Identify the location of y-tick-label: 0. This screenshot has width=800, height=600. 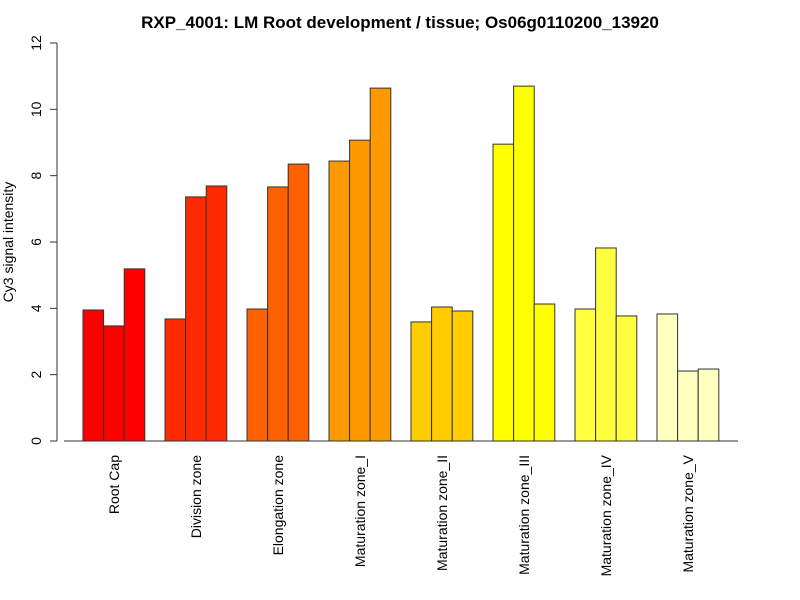
(36, 441).